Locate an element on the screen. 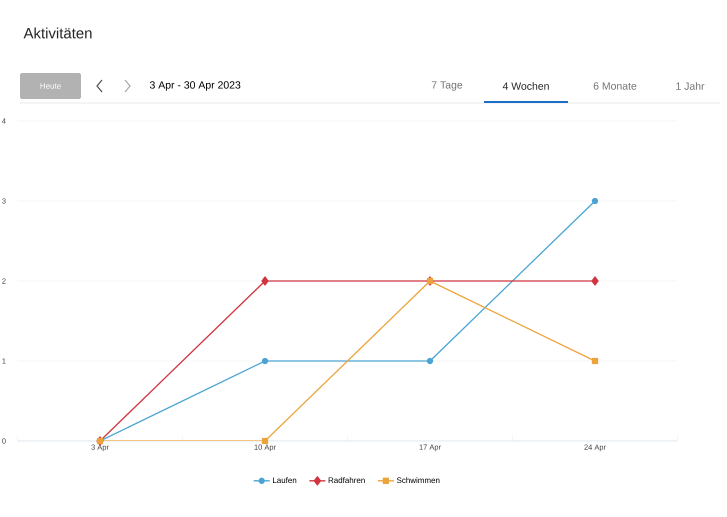 This screenshot has height=517, width=727. text: 6 Monate is located at coordinates (615, 86).